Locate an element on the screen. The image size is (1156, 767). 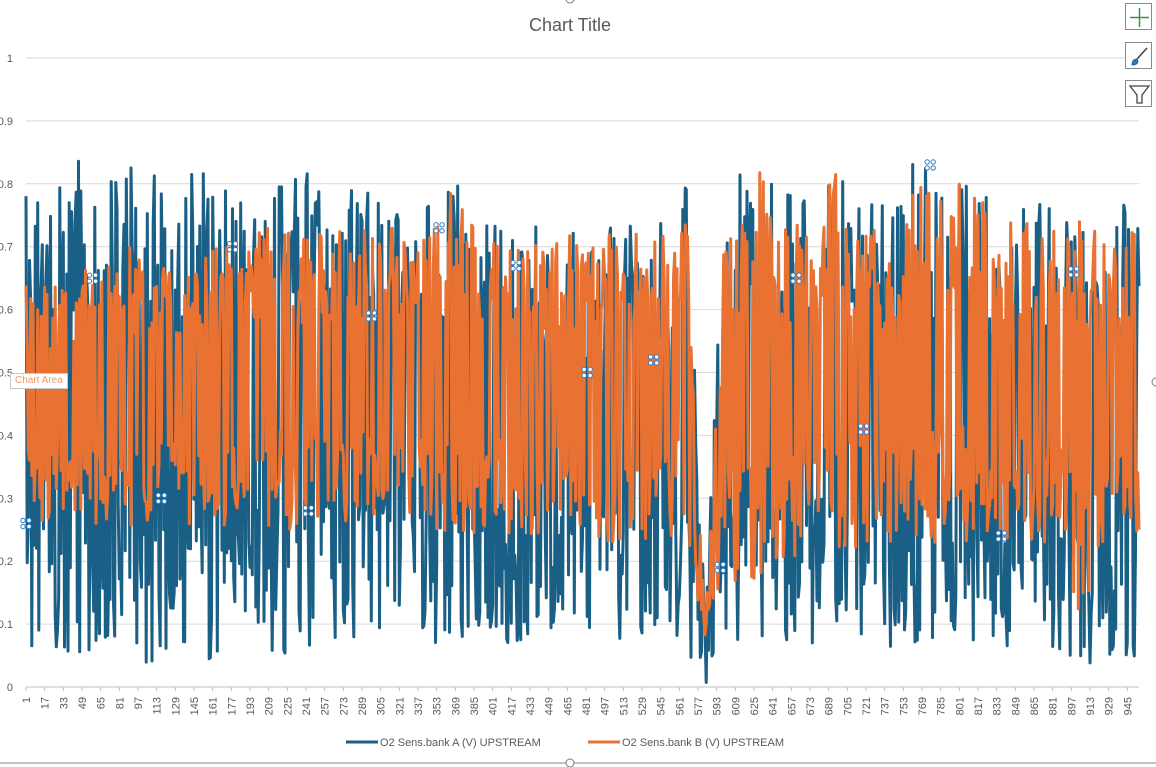
x-tick-label: 321 is located at coordinates (400, 706).